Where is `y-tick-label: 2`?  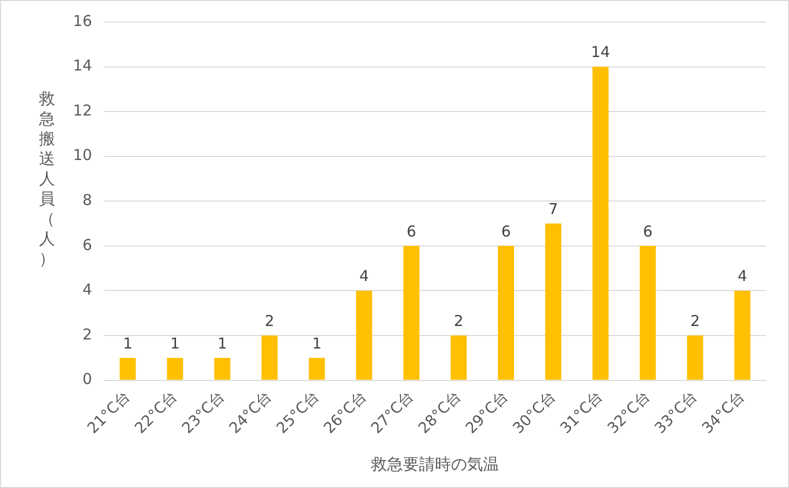 y-tick-label: 2 is located at coordinates (87, 334).